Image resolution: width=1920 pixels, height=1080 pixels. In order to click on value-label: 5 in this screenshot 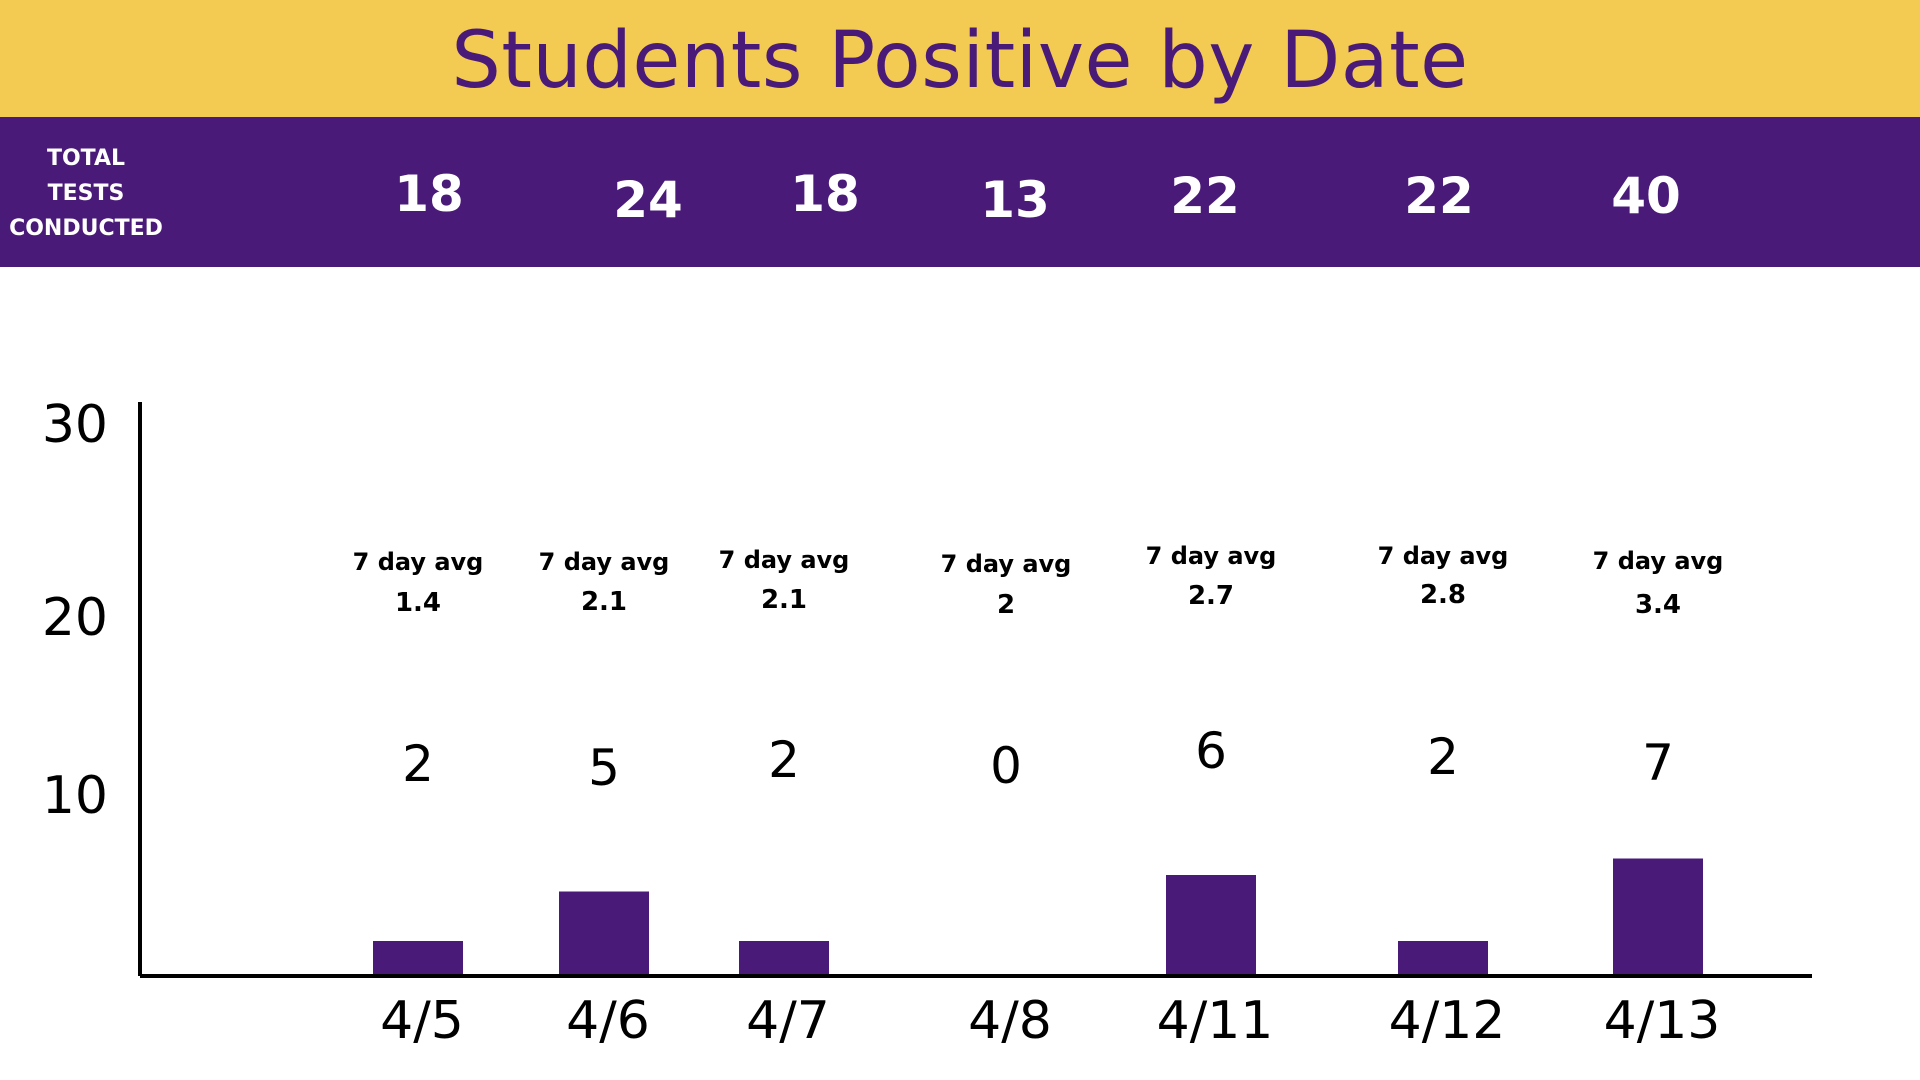, I will do `click(604, 768)`.